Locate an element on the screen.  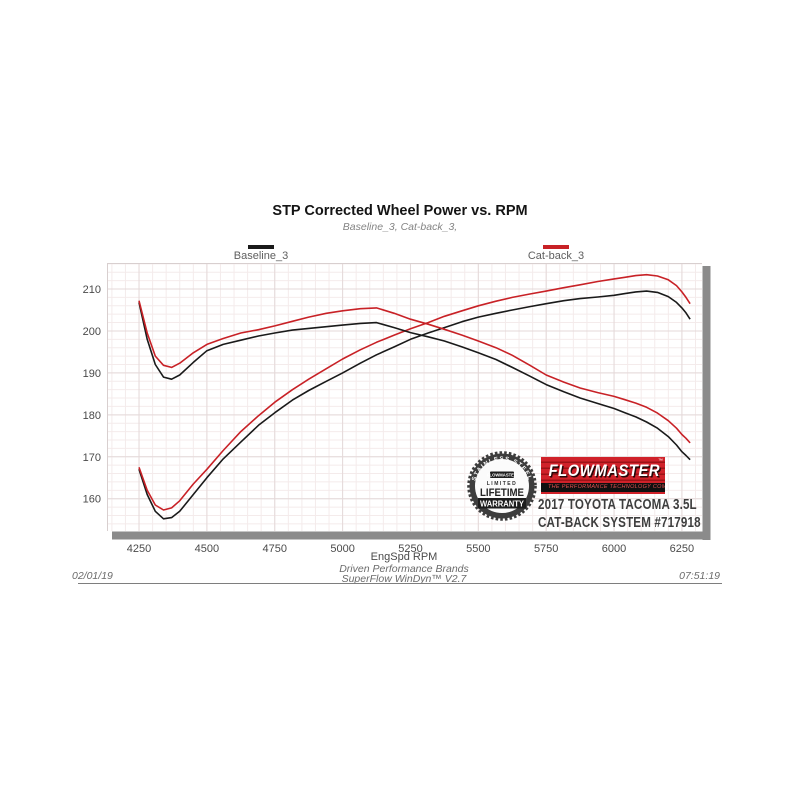
flowmaster-logo-red-panel: FLOWMASTER ™ is located at coordinates (603, 470).